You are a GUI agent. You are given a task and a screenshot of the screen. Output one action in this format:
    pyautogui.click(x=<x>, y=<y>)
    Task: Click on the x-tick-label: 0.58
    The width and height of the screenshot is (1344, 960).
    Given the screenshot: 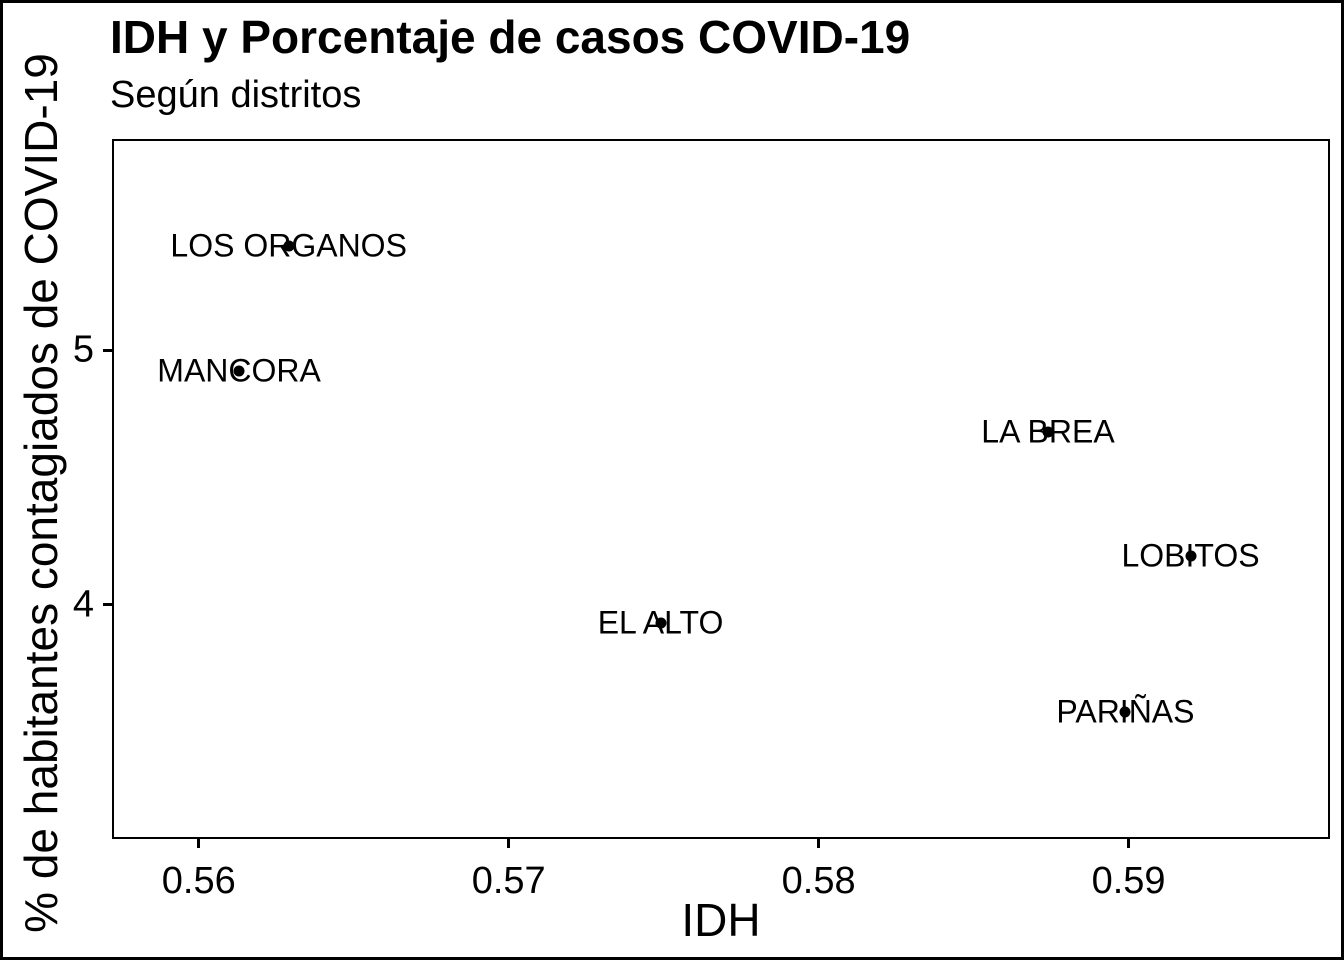 What is the action you would take?
    pyautogui.click(x=818, y=881)
    